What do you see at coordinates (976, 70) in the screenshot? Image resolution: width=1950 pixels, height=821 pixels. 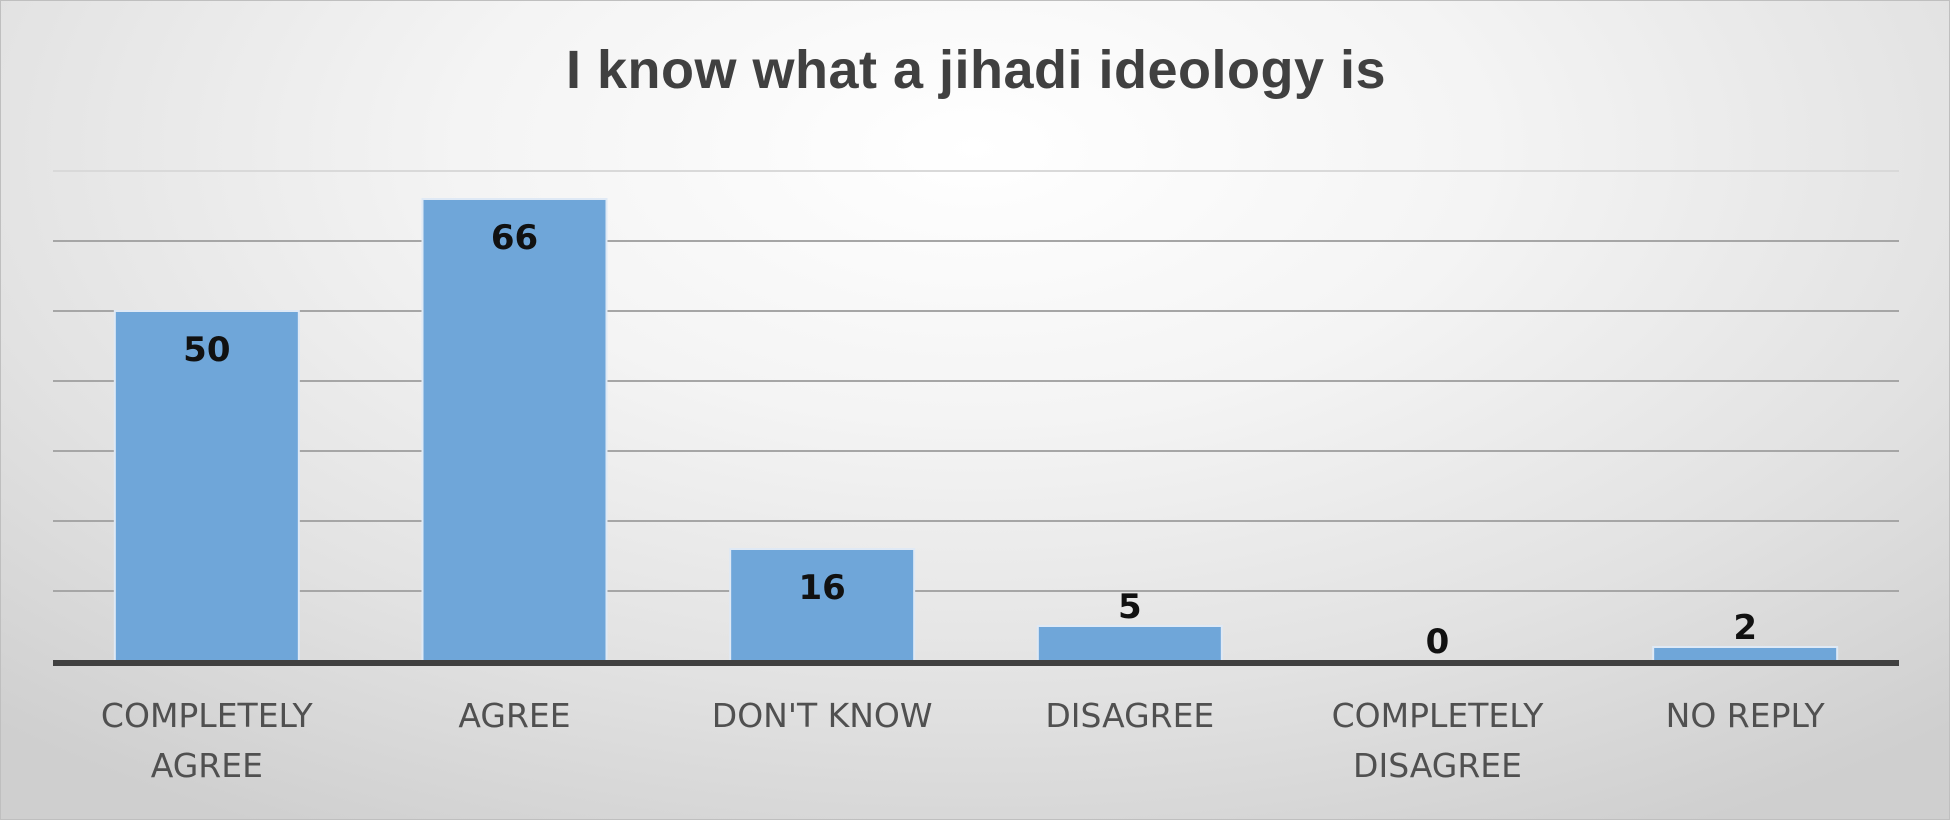 I see `chart-title: I know what a jihadi ideology is` at bounding box center [976, 70].